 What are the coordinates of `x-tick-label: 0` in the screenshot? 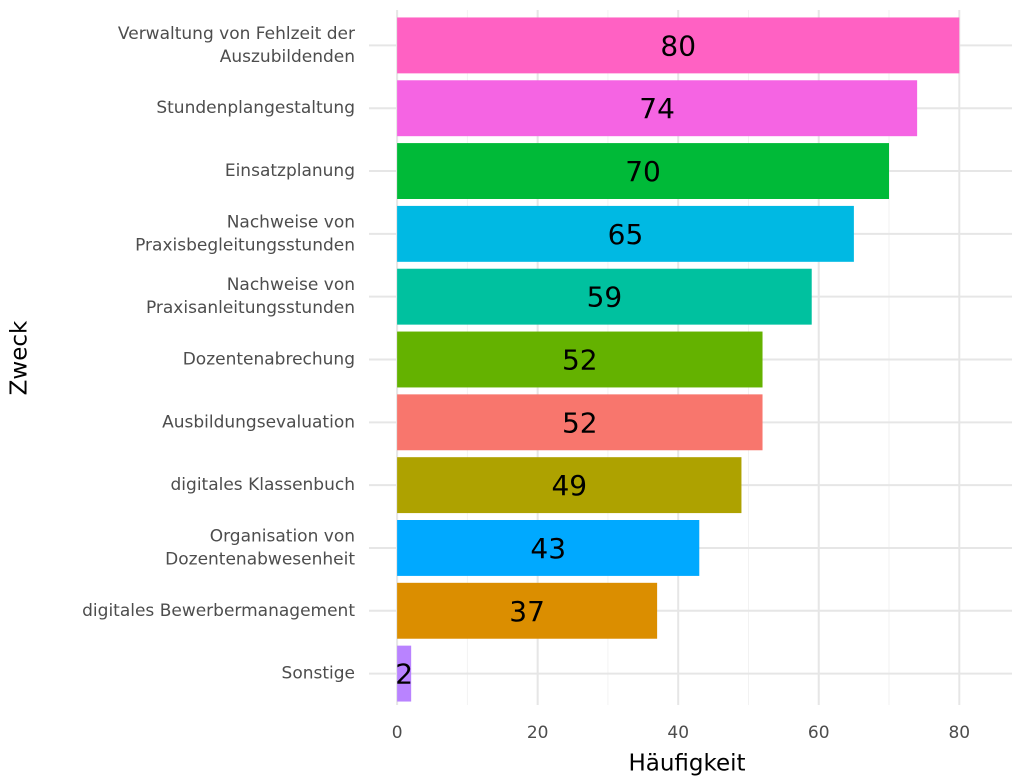 It's located at (397, 733).